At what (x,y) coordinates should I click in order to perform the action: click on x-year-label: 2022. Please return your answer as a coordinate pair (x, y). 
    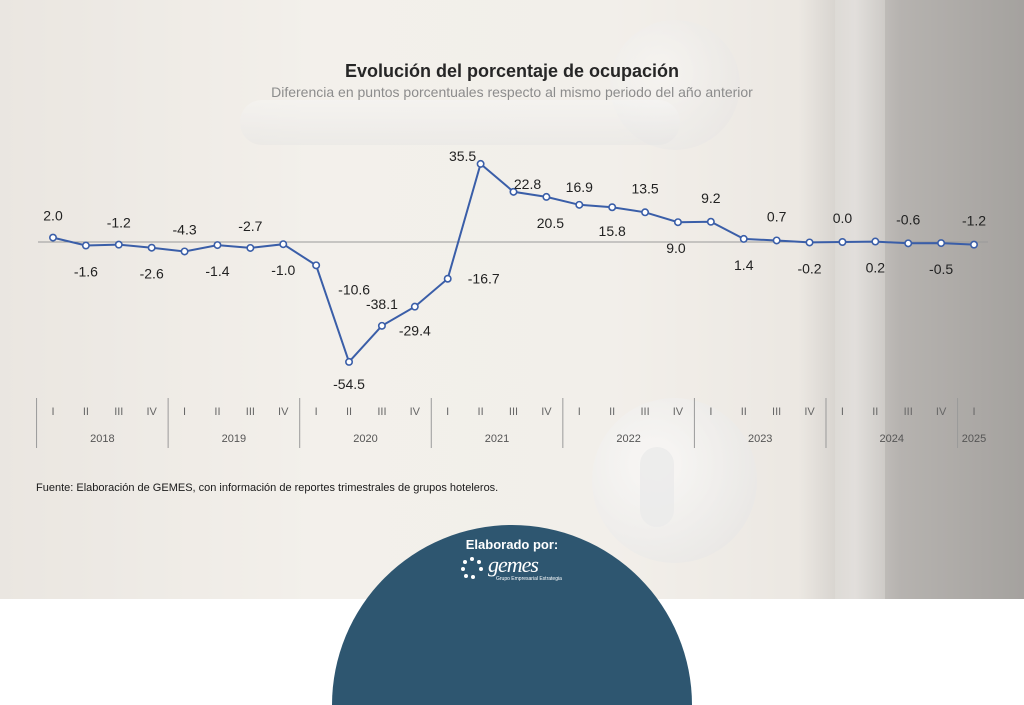
    Looking at the image, I should click on (628, 439).